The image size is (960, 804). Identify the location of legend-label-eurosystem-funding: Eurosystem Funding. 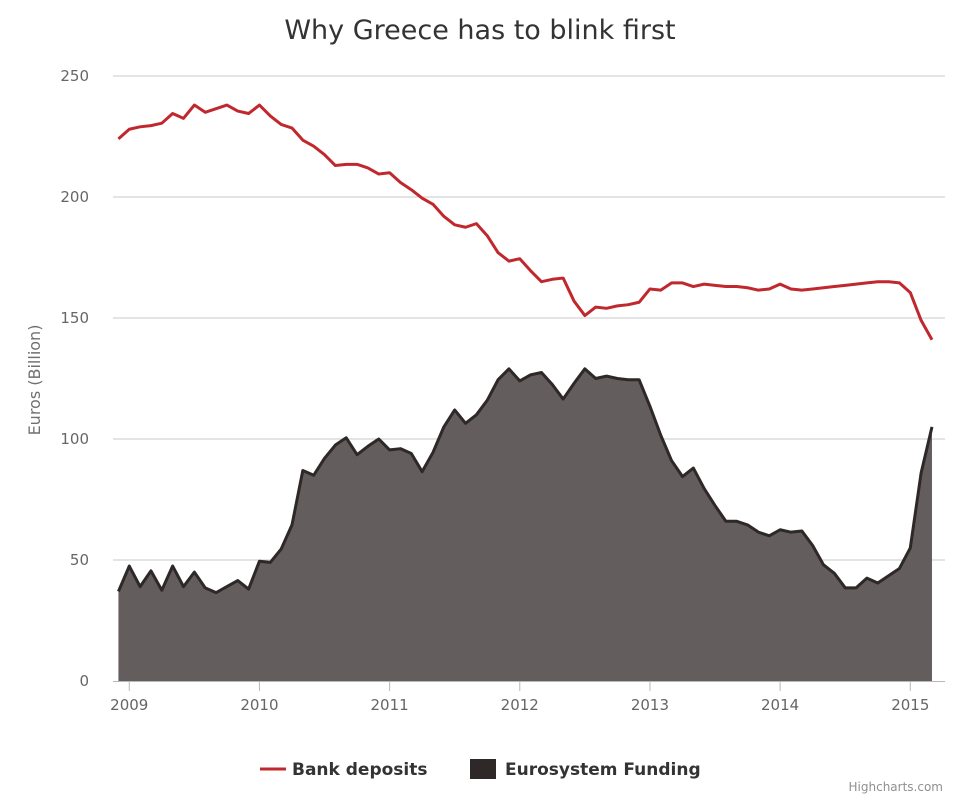
(603, 770).